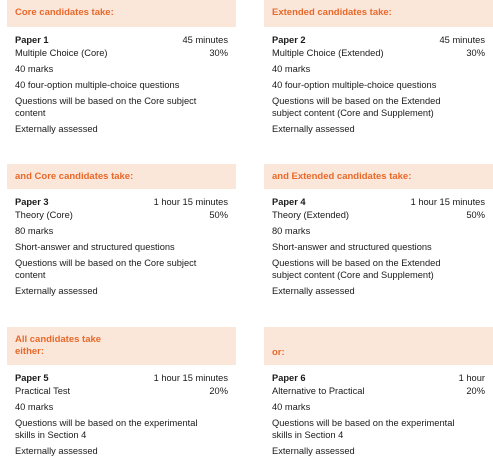 The width and height of the screenshot is (493, 469). Describe the element at coordinates (61, 52) in the screenshot. I see `paper-component: Multiple Choice (Core)` at that location.